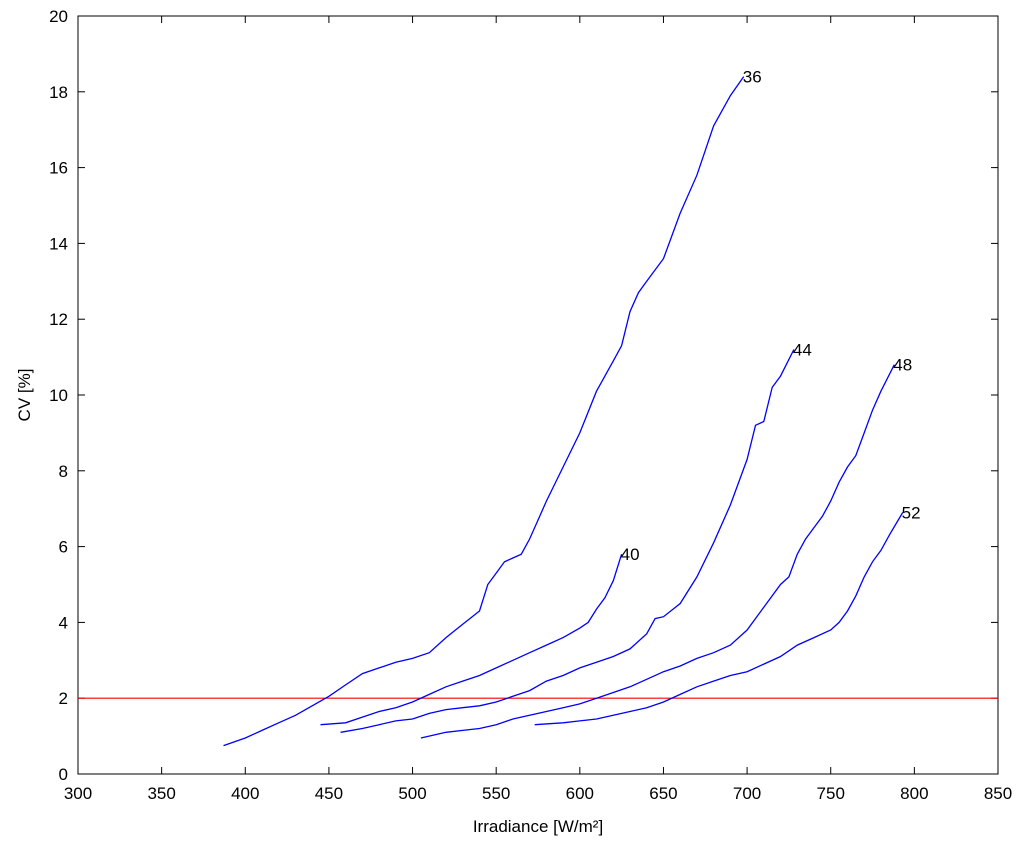 This screenshot has height=841, width=1024. Describe the element at coordinates (580, 793) in the screenshot. I see `x-tick-label: 600` at that location.